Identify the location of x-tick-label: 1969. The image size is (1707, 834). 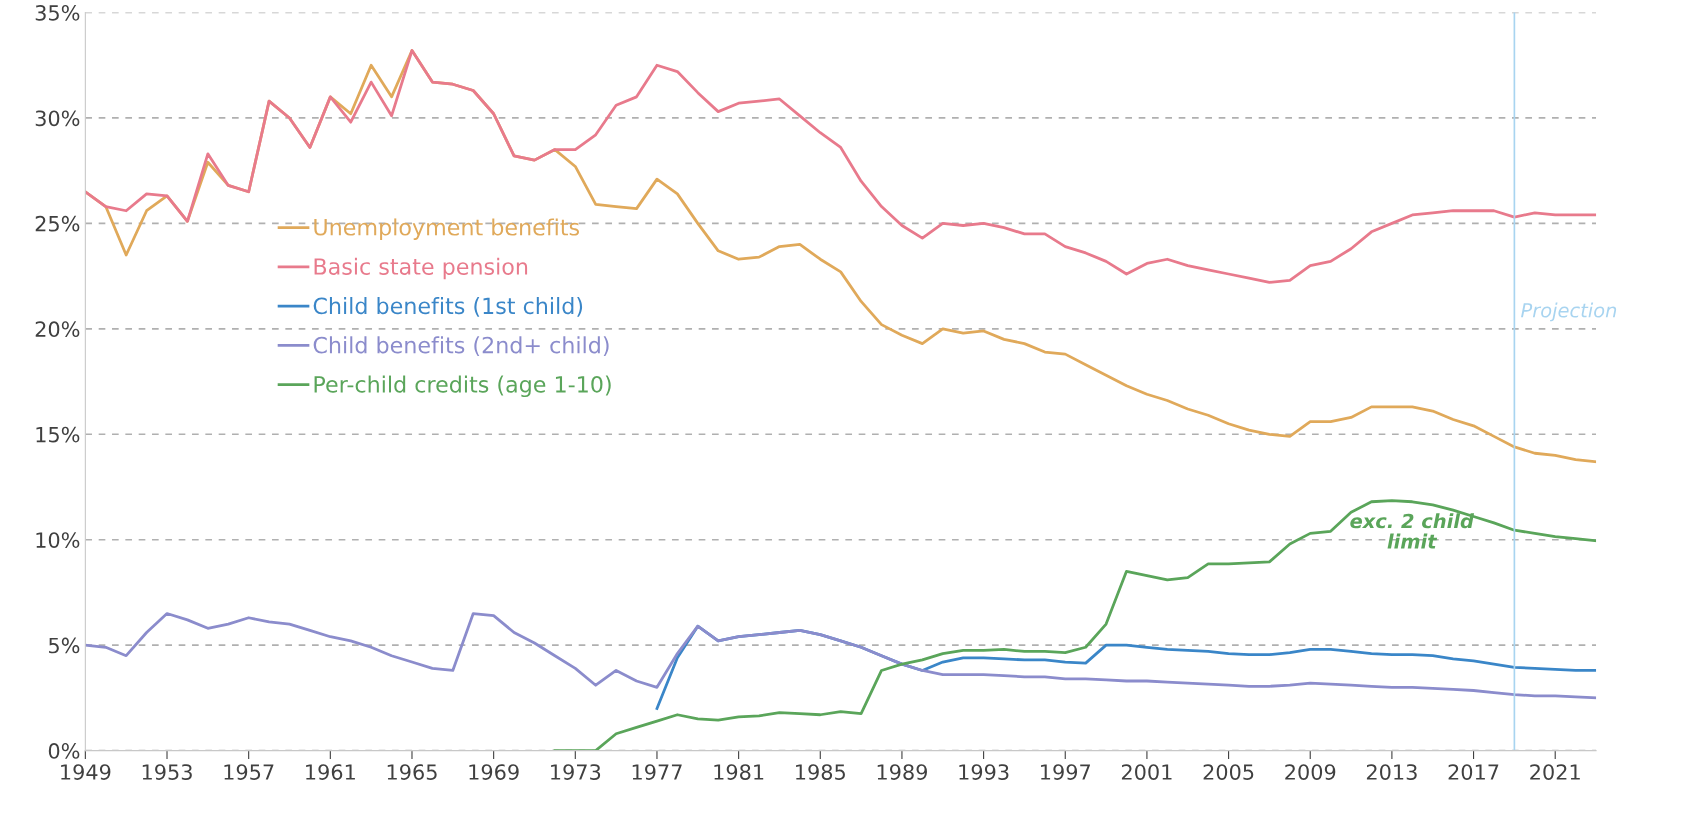
(494, 772).